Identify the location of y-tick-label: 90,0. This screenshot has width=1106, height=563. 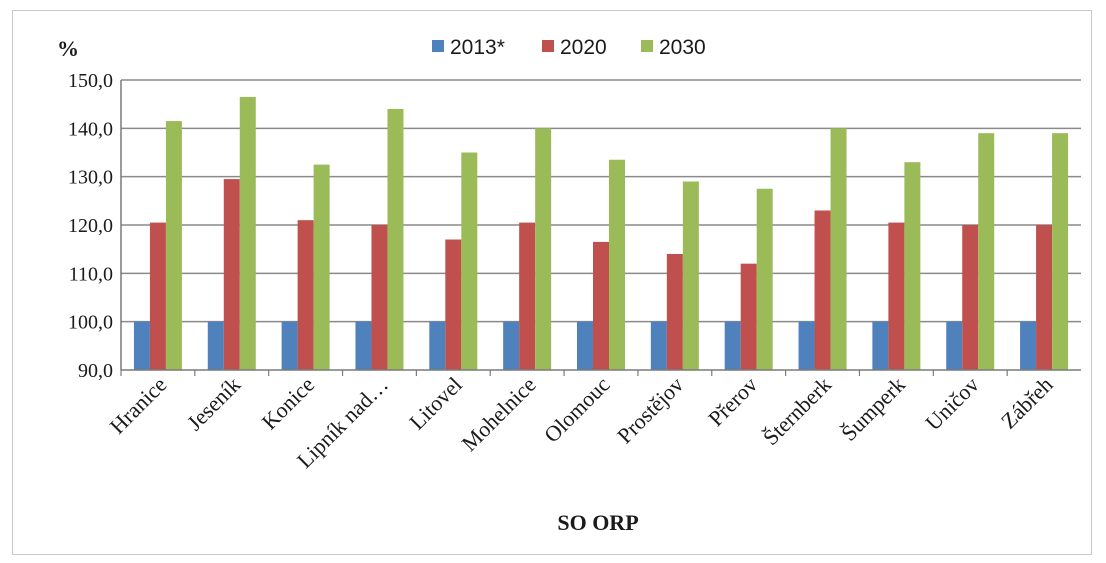
(95, 371).